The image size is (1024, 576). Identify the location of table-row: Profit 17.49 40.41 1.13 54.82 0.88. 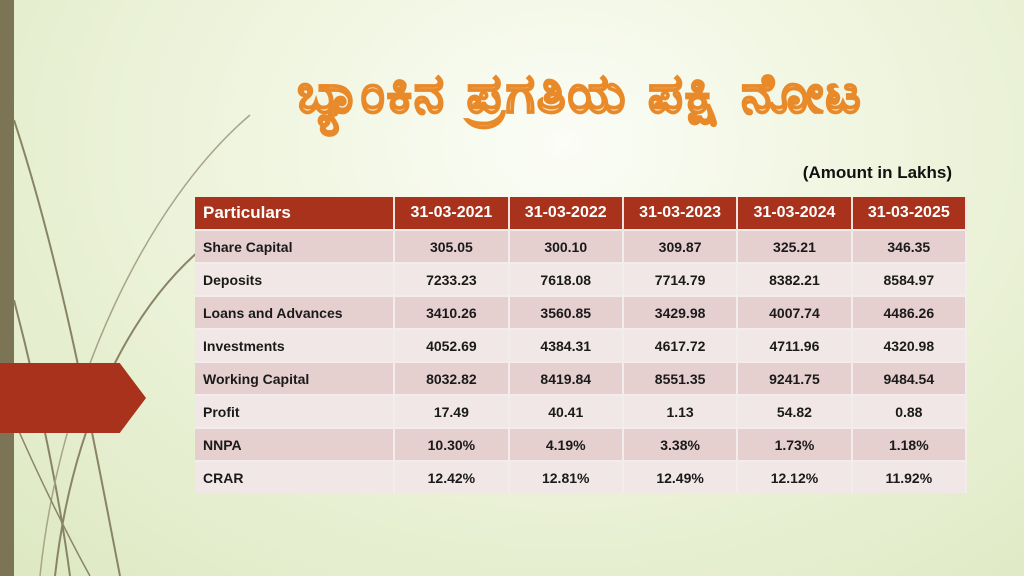
(581, 411).